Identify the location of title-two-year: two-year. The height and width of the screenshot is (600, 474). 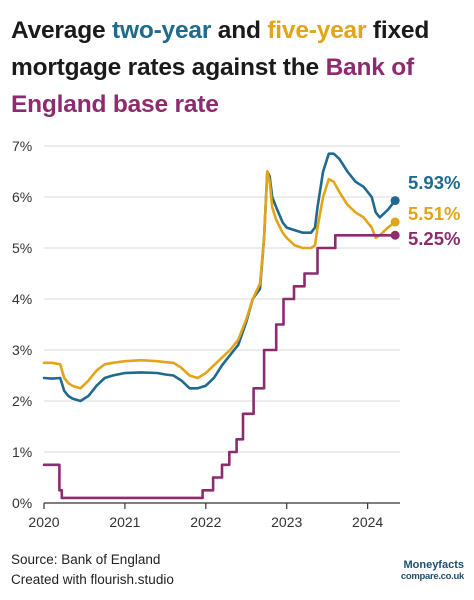
(162, 30).